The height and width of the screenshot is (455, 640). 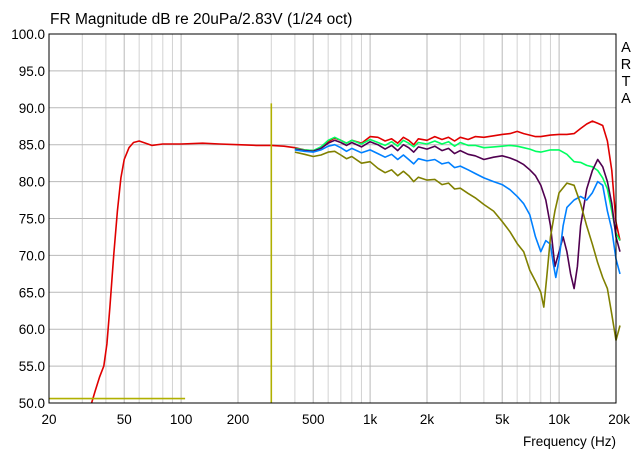 What do you see at coordinates (370, 419) in the screenshot?
I see `x-tick-label: 1k` at bounding box center [370, 419].